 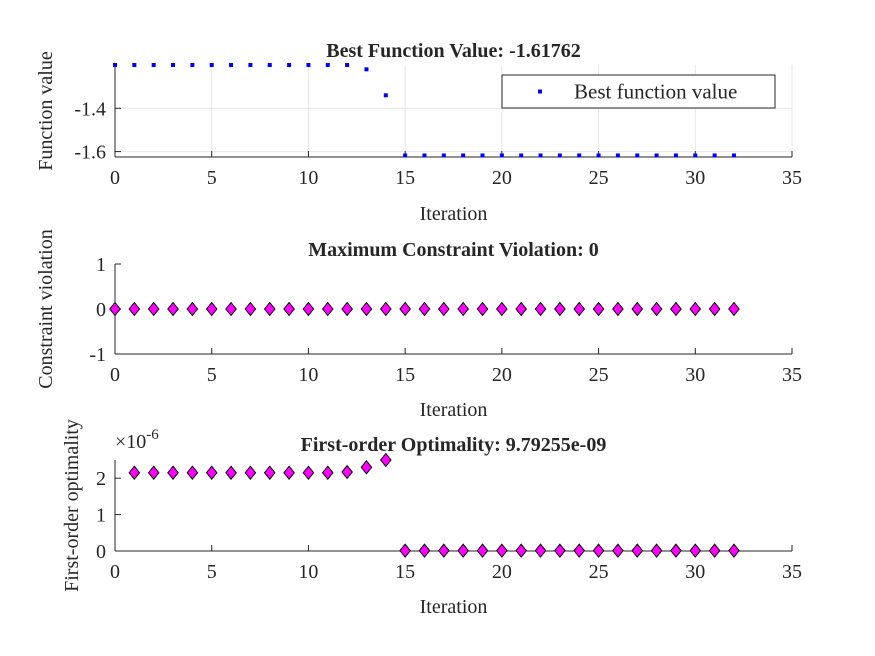 What do you see at coordinates (453, 250) in the screenshot?
I see `subplot-title: Maximum Constraint Violation: 0` at bounding box center [453, 250].